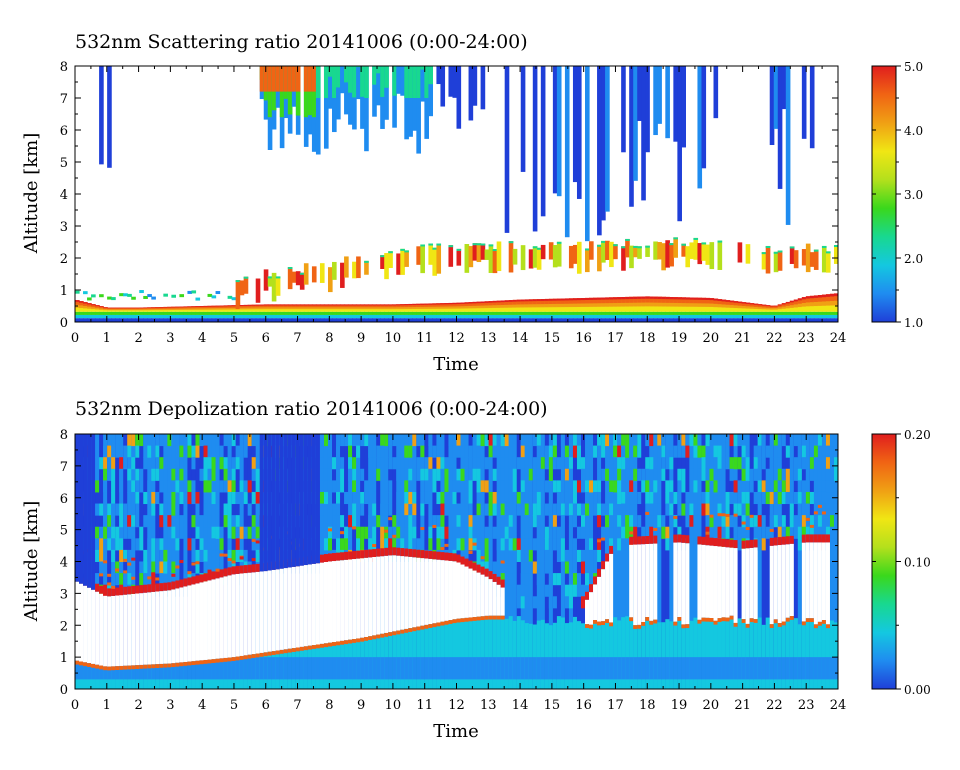  I want to click on y-tick-label: 1, so click(64, 658).